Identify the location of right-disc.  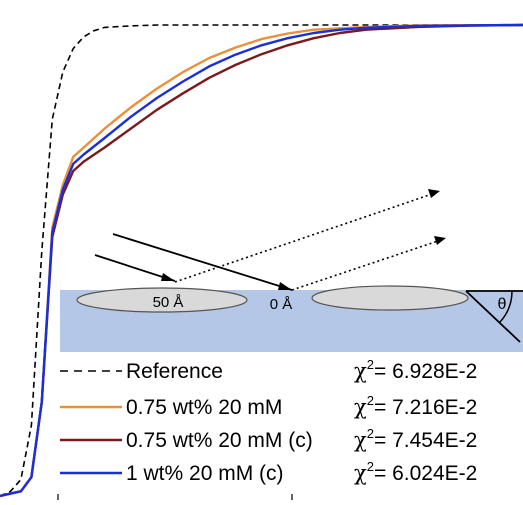
(390, 298).